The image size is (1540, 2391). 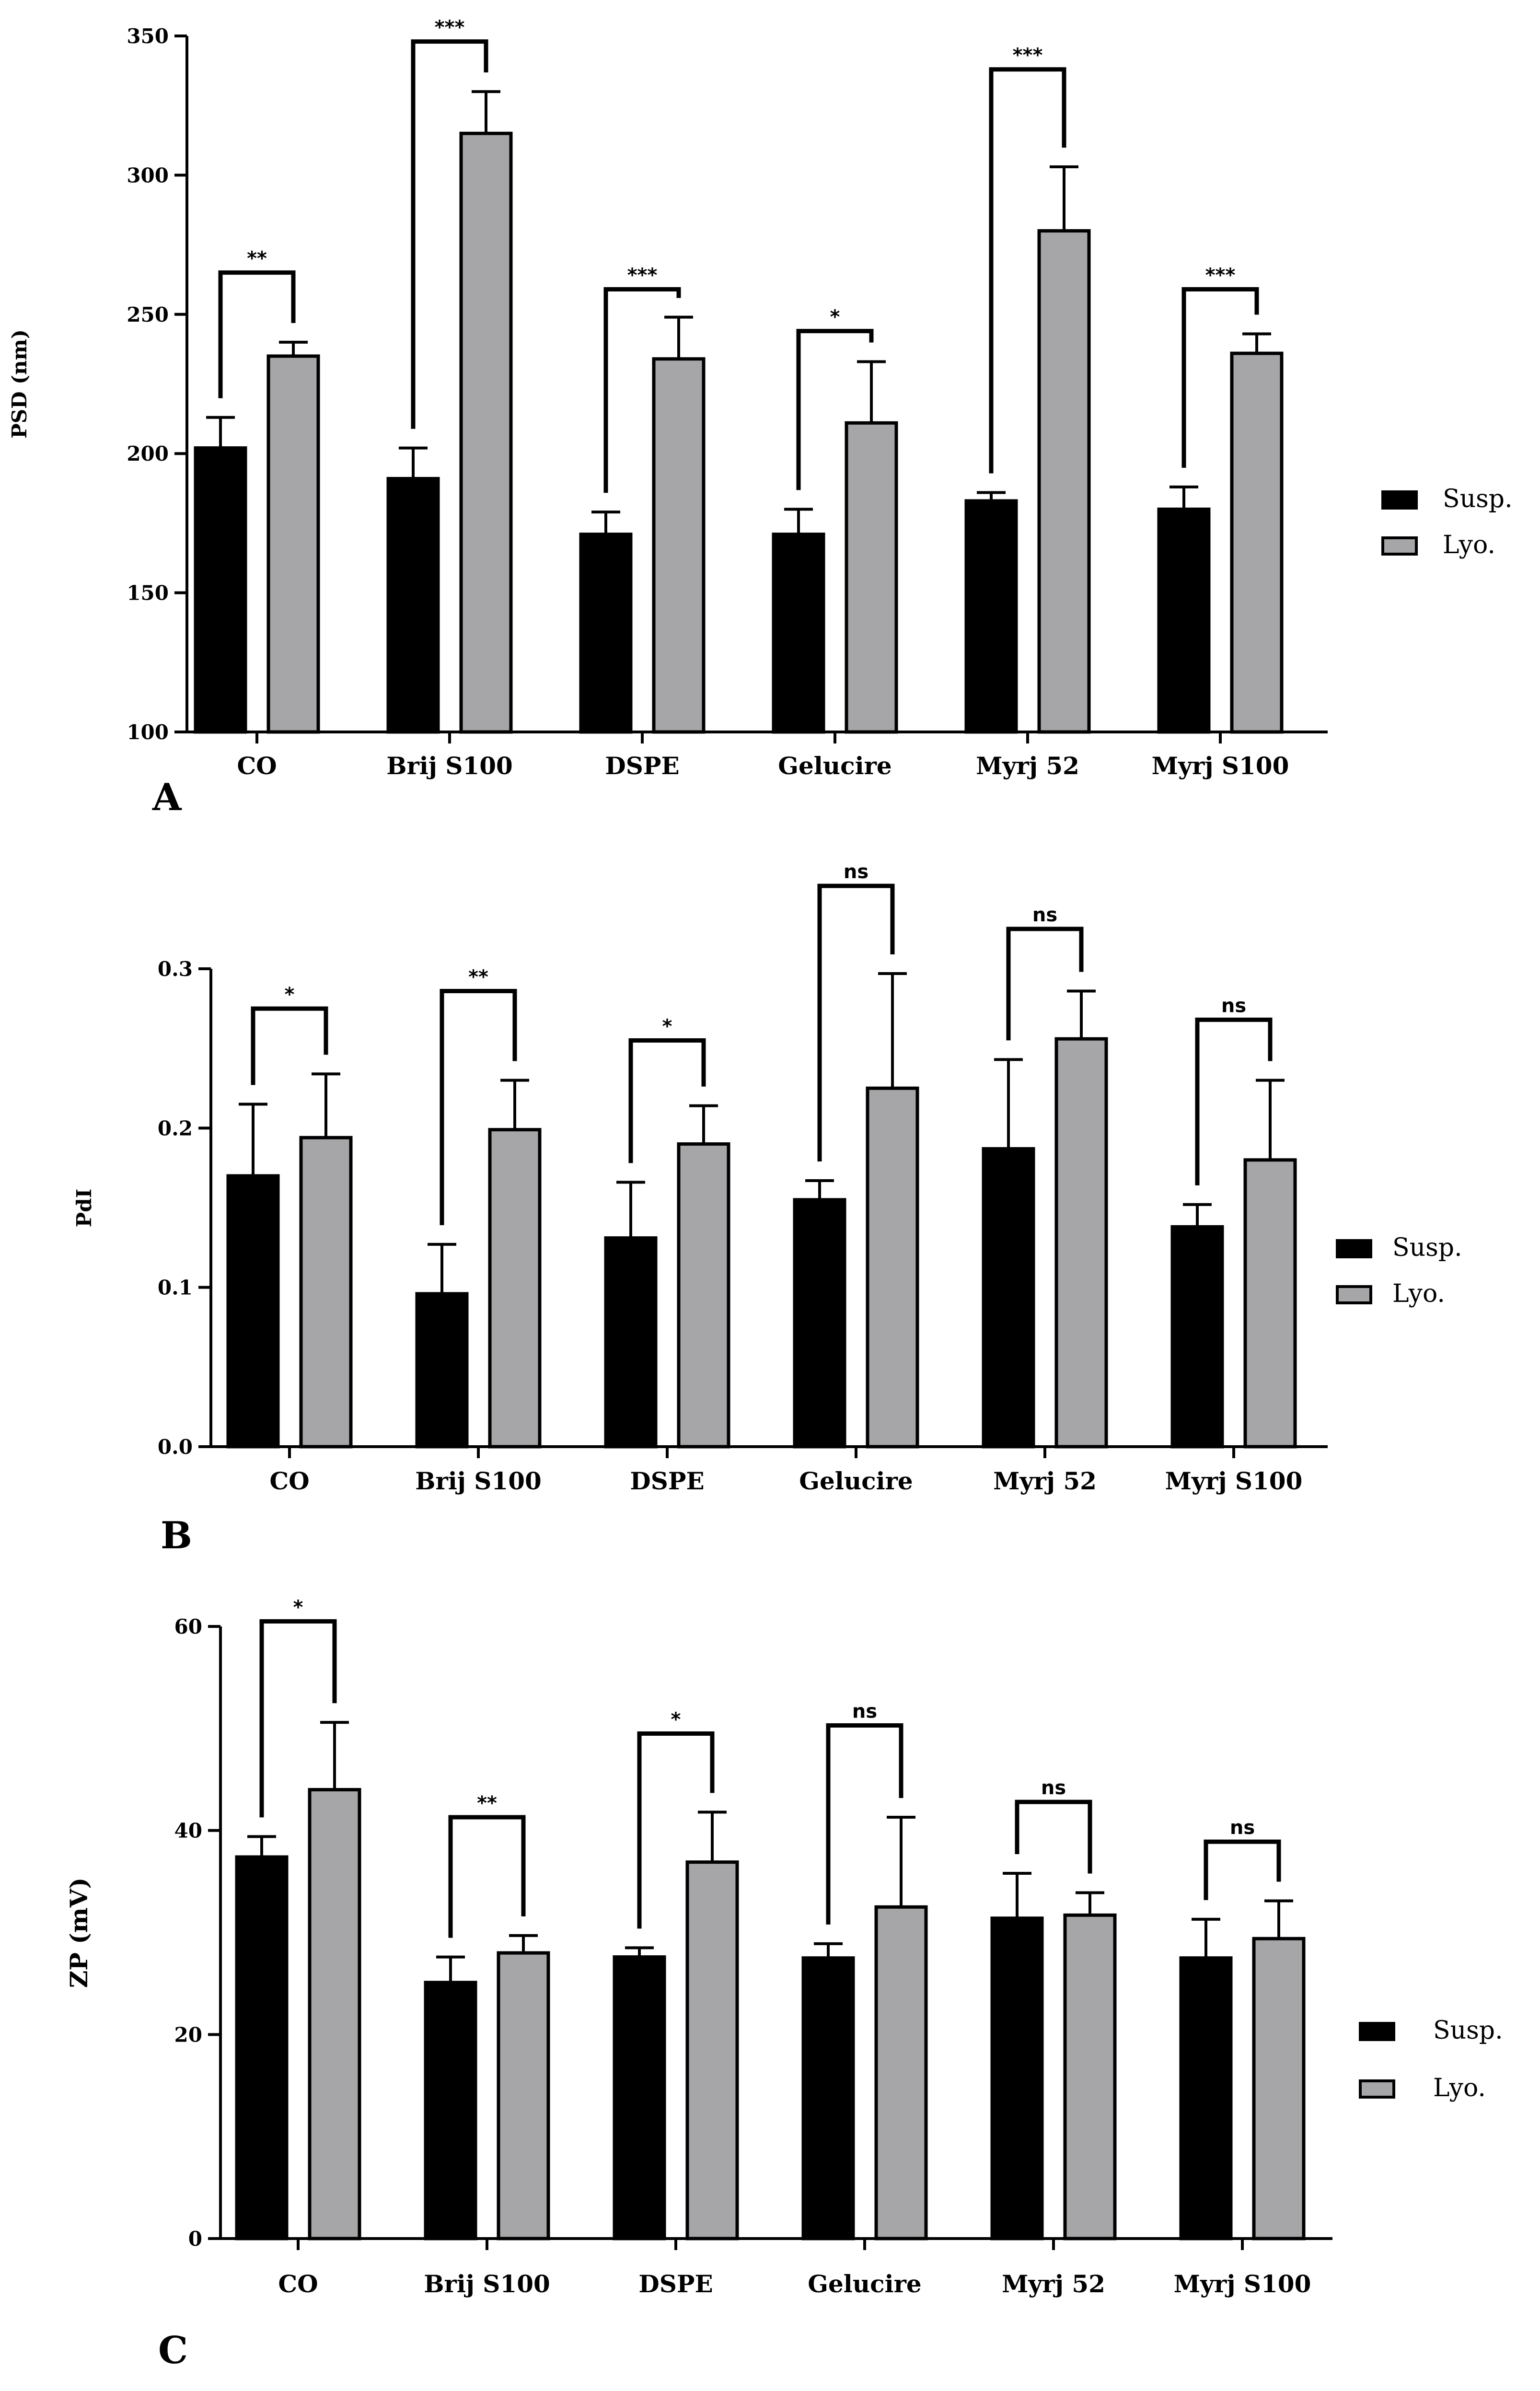 I want to click on y-tick-label: 40, so click(x=188, y=1831).